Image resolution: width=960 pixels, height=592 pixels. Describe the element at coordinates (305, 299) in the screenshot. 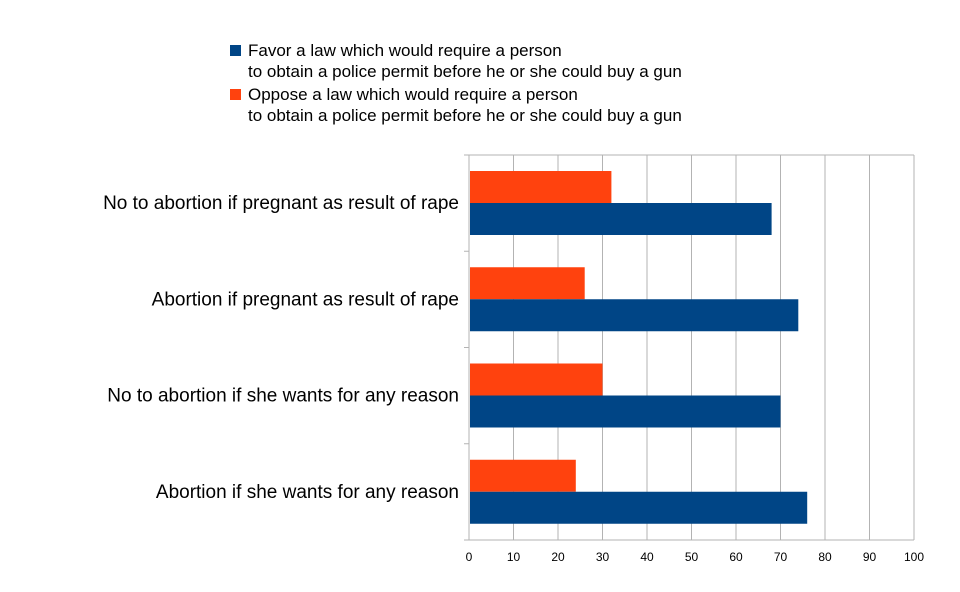

I see `category-label-1: Abortion if pregnant as result of rape` at that location.